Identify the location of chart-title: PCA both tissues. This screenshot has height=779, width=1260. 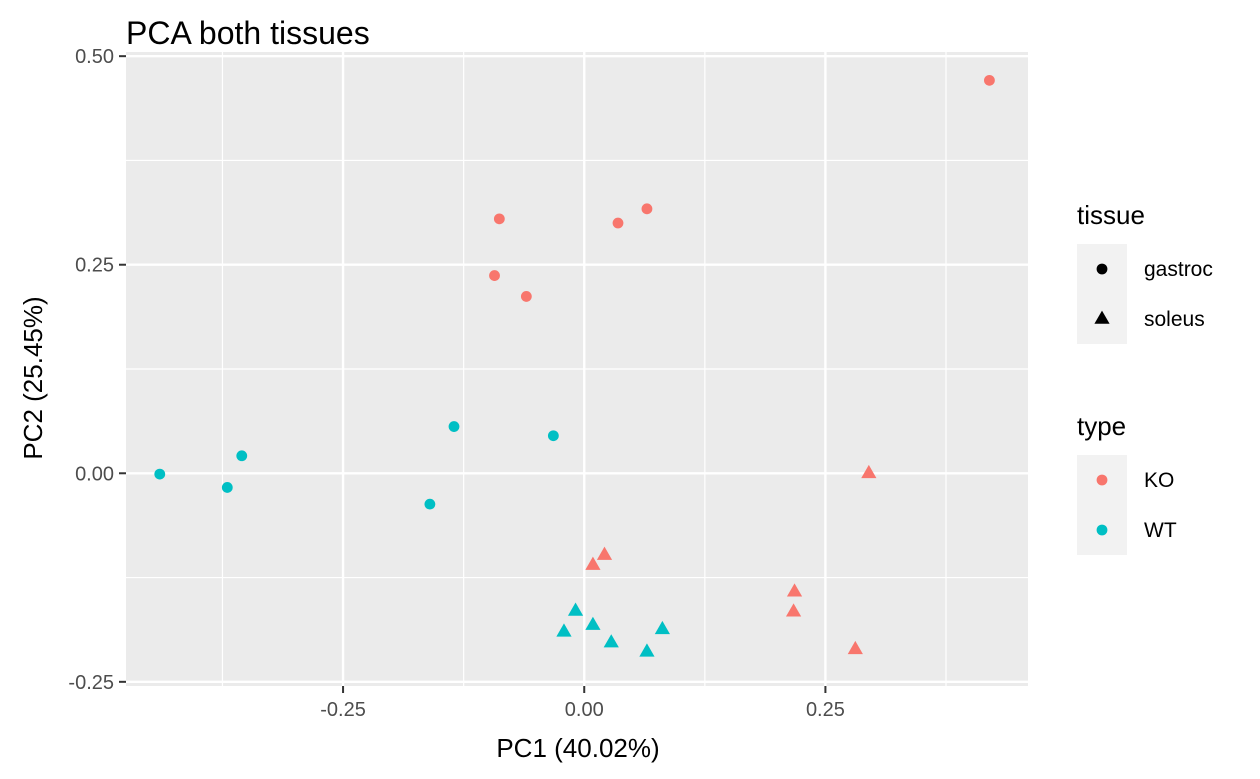
(248, 33).